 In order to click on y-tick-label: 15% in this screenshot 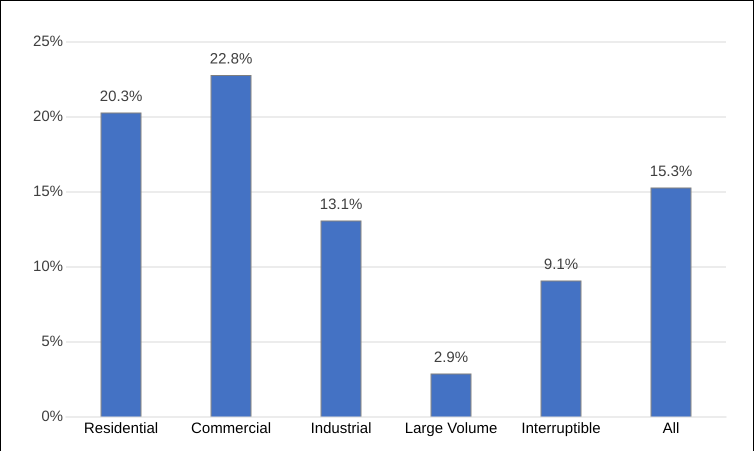, I will do `click(48, 191)`.